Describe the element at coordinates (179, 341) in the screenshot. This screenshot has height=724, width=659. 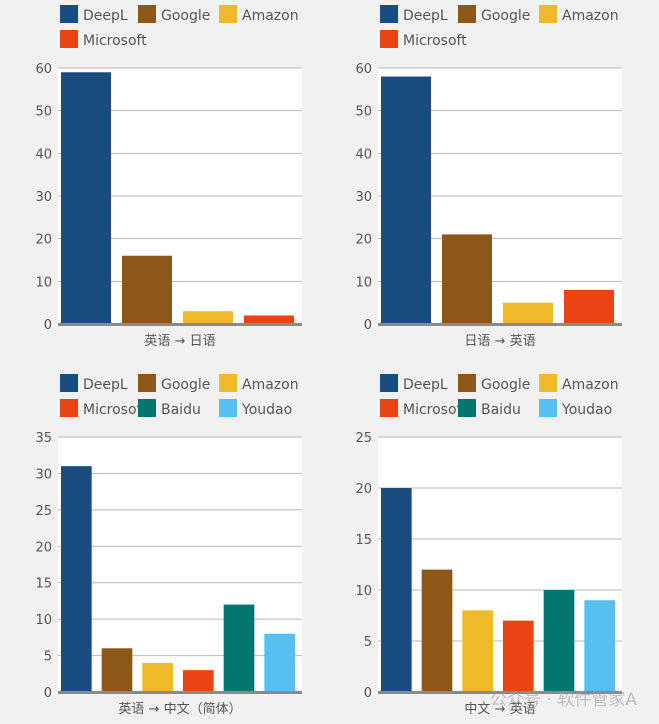
I see `x-axis-label: 英语 → 日语` at that location.